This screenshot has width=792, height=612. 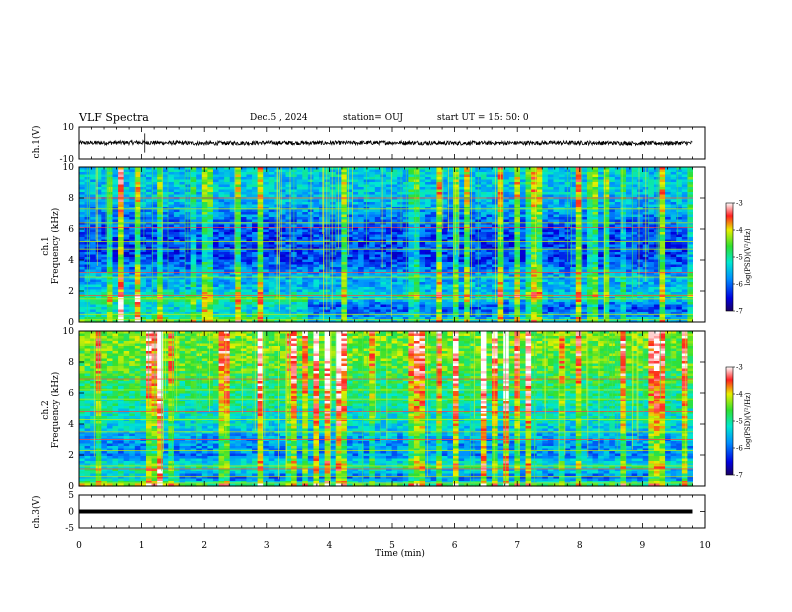 What do you see at coordinates (69, 168) in the screenshot?
I see `ytick-label-ch1-spectrogram: 10` at bounding box center [69, 168].